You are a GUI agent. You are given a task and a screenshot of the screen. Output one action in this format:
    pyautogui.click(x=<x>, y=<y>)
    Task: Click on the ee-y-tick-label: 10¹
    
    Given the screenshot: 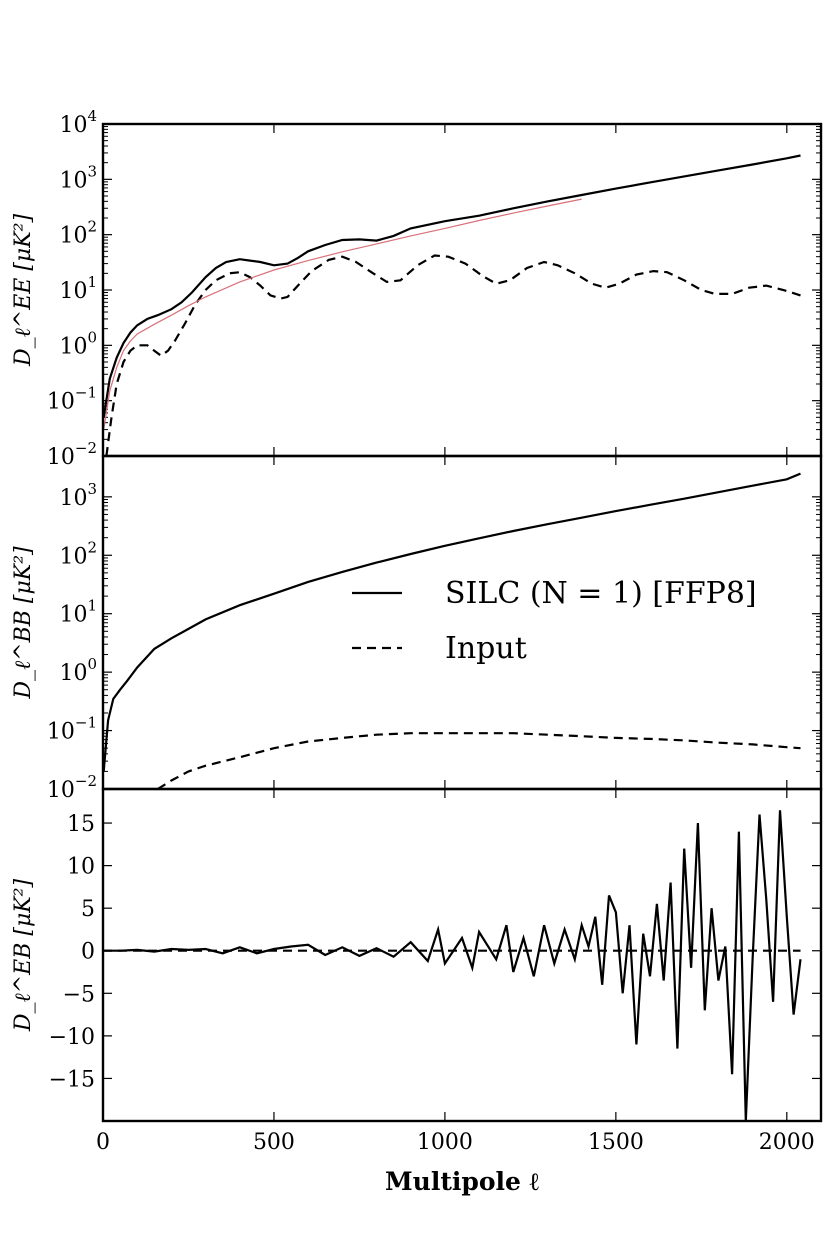 What is the action you would take?
    pyautogui.click(x=78, y=288)
    